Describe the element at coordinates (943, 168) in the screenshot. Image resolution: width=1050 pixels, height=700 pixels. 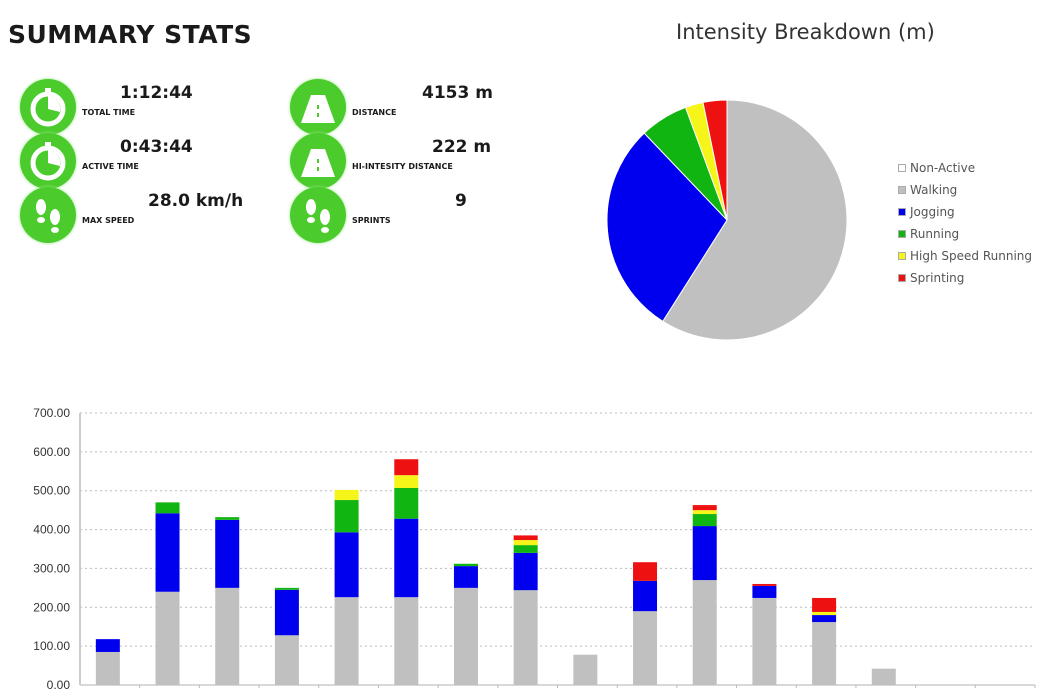
I see `legend-label: Non-Active` at that location.